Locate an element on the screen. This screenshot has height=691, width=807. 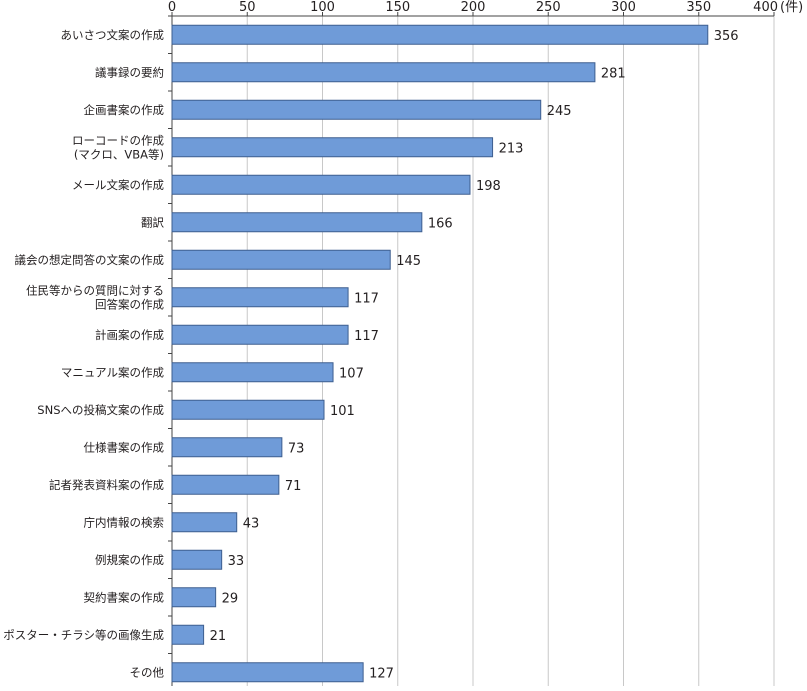
category-label: 議事録の要約 is located at coordinates (129, 72).